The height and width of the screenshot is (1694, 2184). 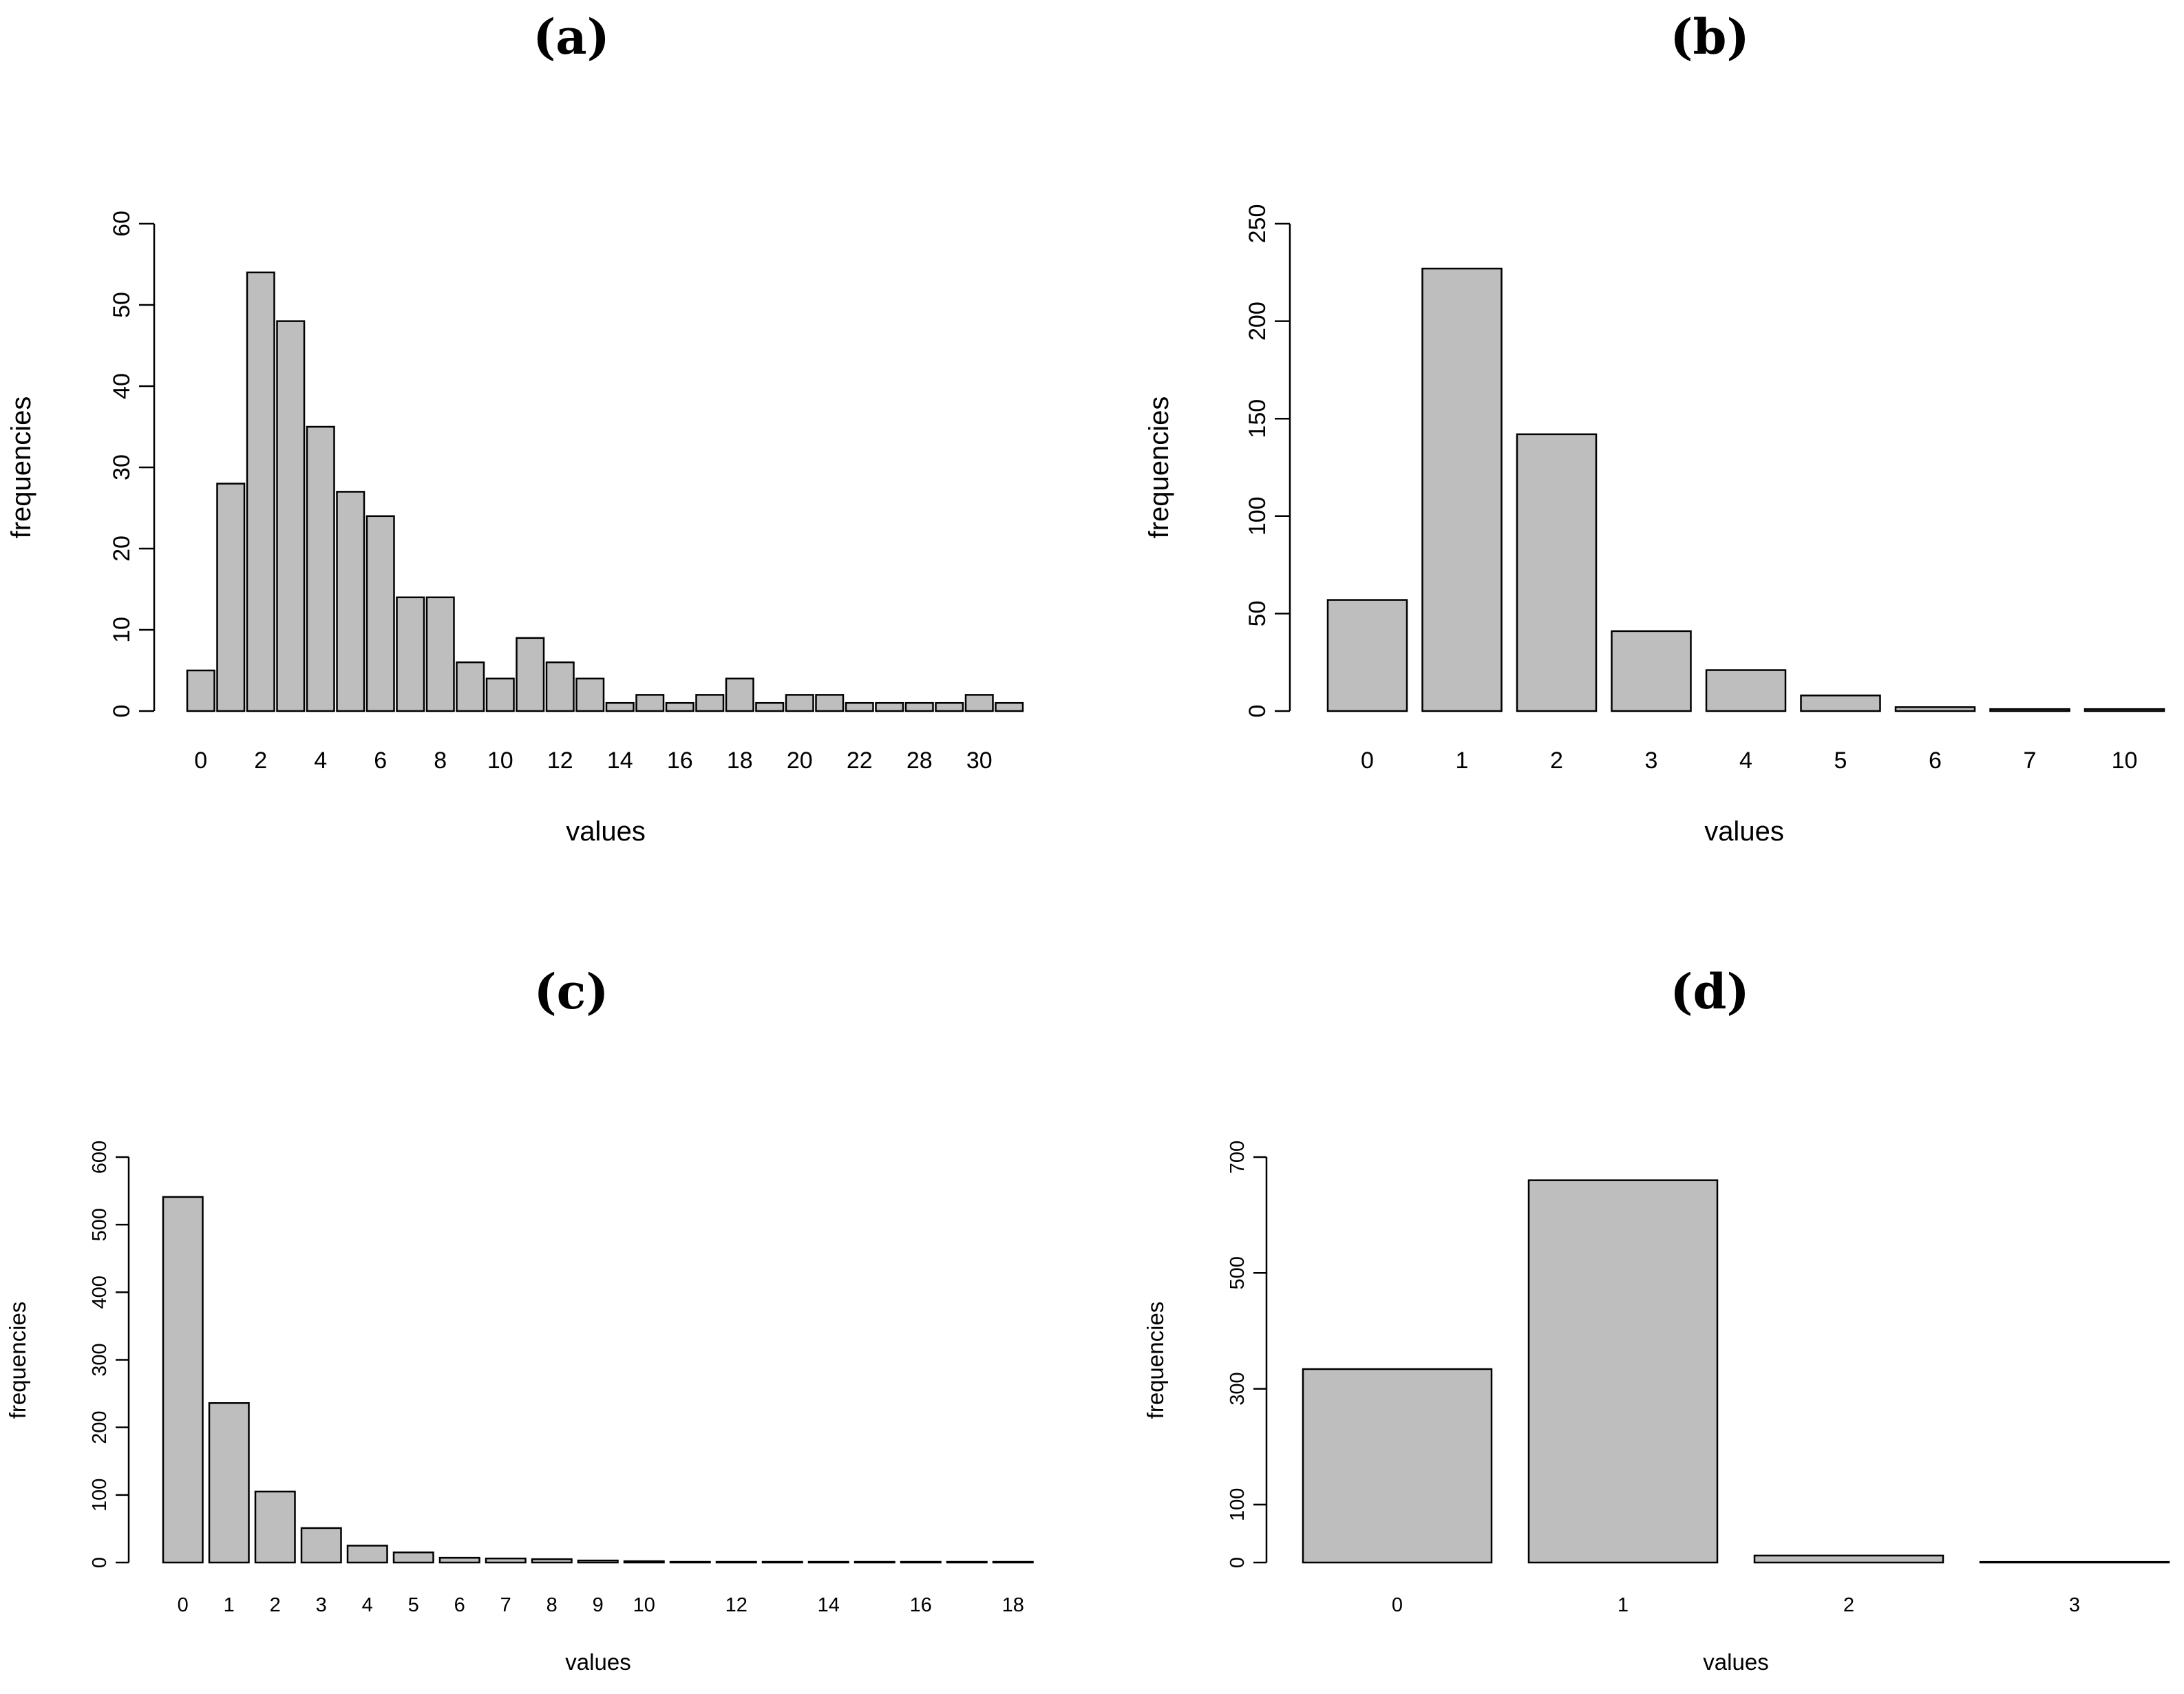 I want to click on x-tick-label: 30, so click(x=979, y=761).